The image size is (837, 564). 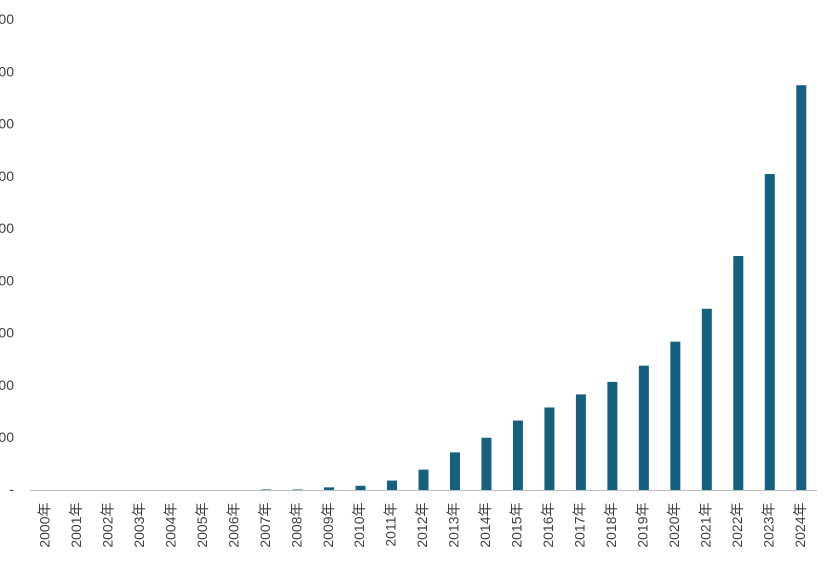 I want to click on x-tick-label: 2004年, so click(x=170, y=525).